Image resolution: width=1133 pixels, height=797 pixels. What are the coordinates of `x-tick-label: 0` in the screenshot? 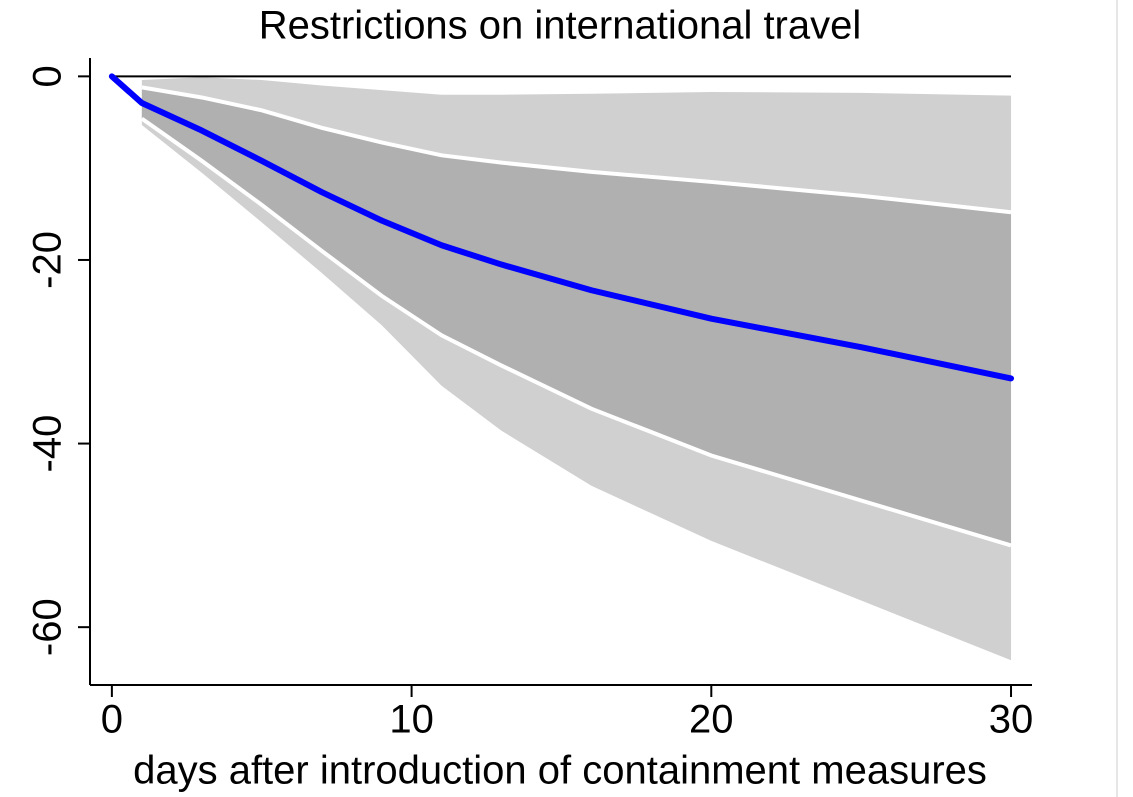 It's located at (112, 720).